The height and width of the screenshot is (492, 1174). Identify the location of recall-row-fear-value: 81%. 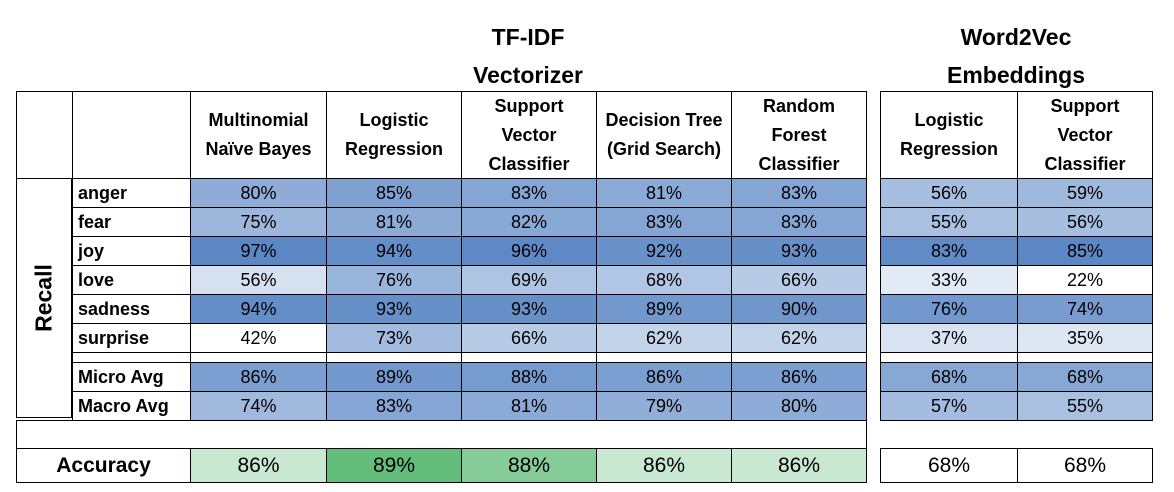
(394, 222).